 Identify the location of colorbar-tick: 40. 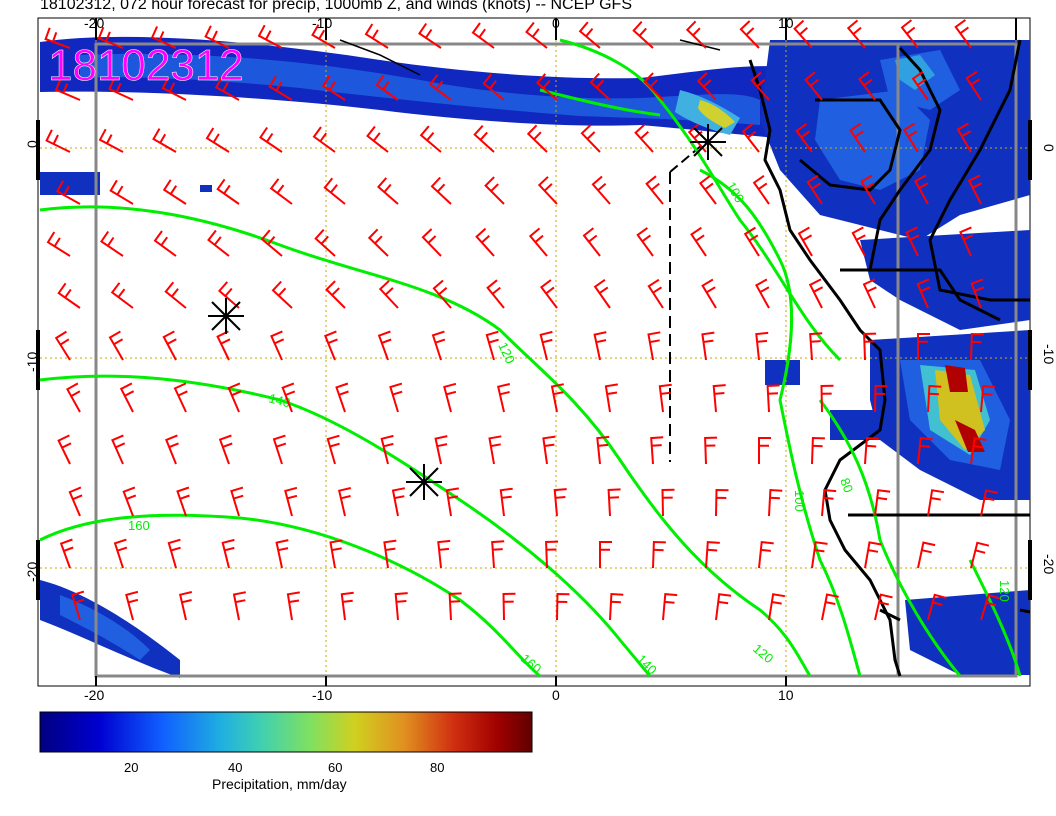
(235, 767).